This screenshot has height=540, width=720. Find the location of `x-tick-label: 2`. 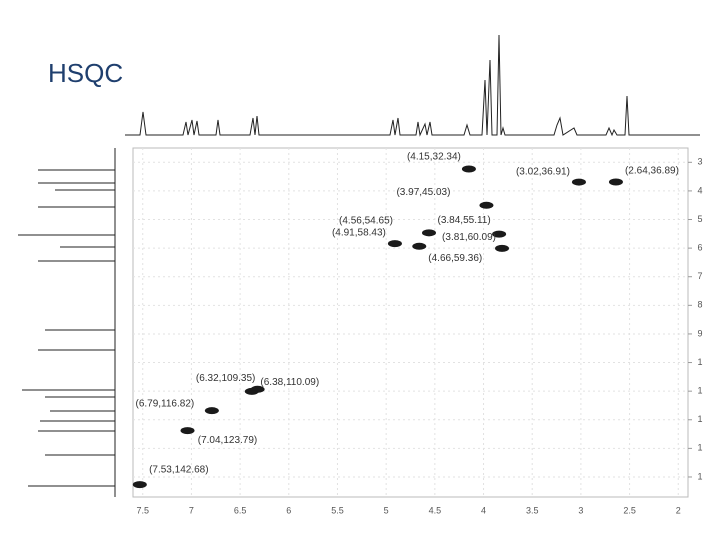

x-tick-label: 2 is located at coordinates (678, 510).